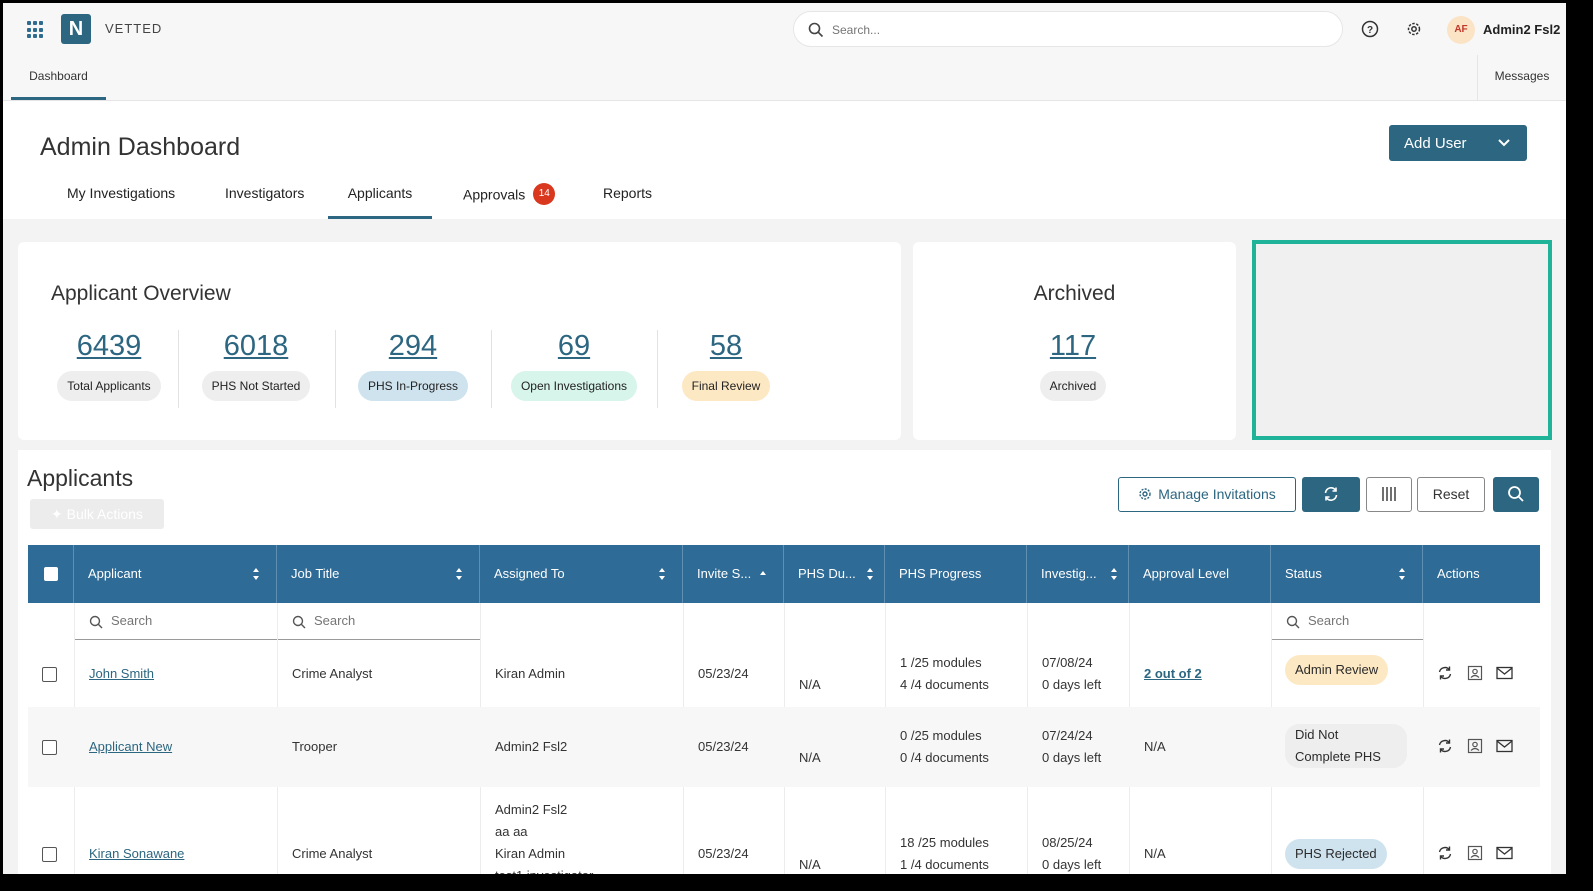 The image size is (1593, 891). What do you see at coordinates (763, 574) in the screenshot?
I see `sort-asc-icon` at bounding box center [763, 574].